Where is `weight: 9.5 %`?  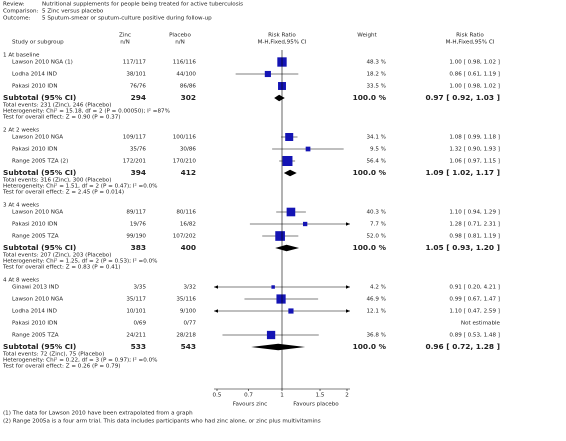 weight: 9.5 % is located at coordinates (378, 150).